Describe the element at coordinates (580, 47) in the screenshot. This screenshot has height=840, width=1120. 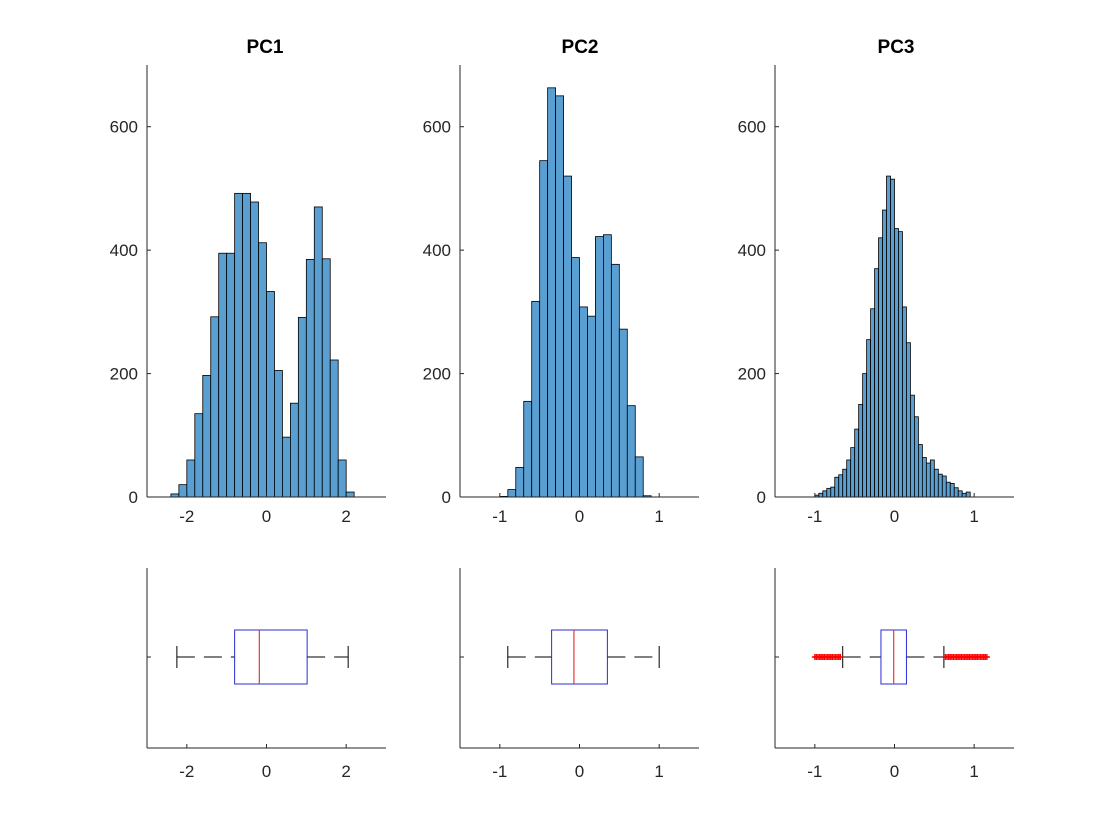
I see `chart-title-pc2: PC2` at that location.